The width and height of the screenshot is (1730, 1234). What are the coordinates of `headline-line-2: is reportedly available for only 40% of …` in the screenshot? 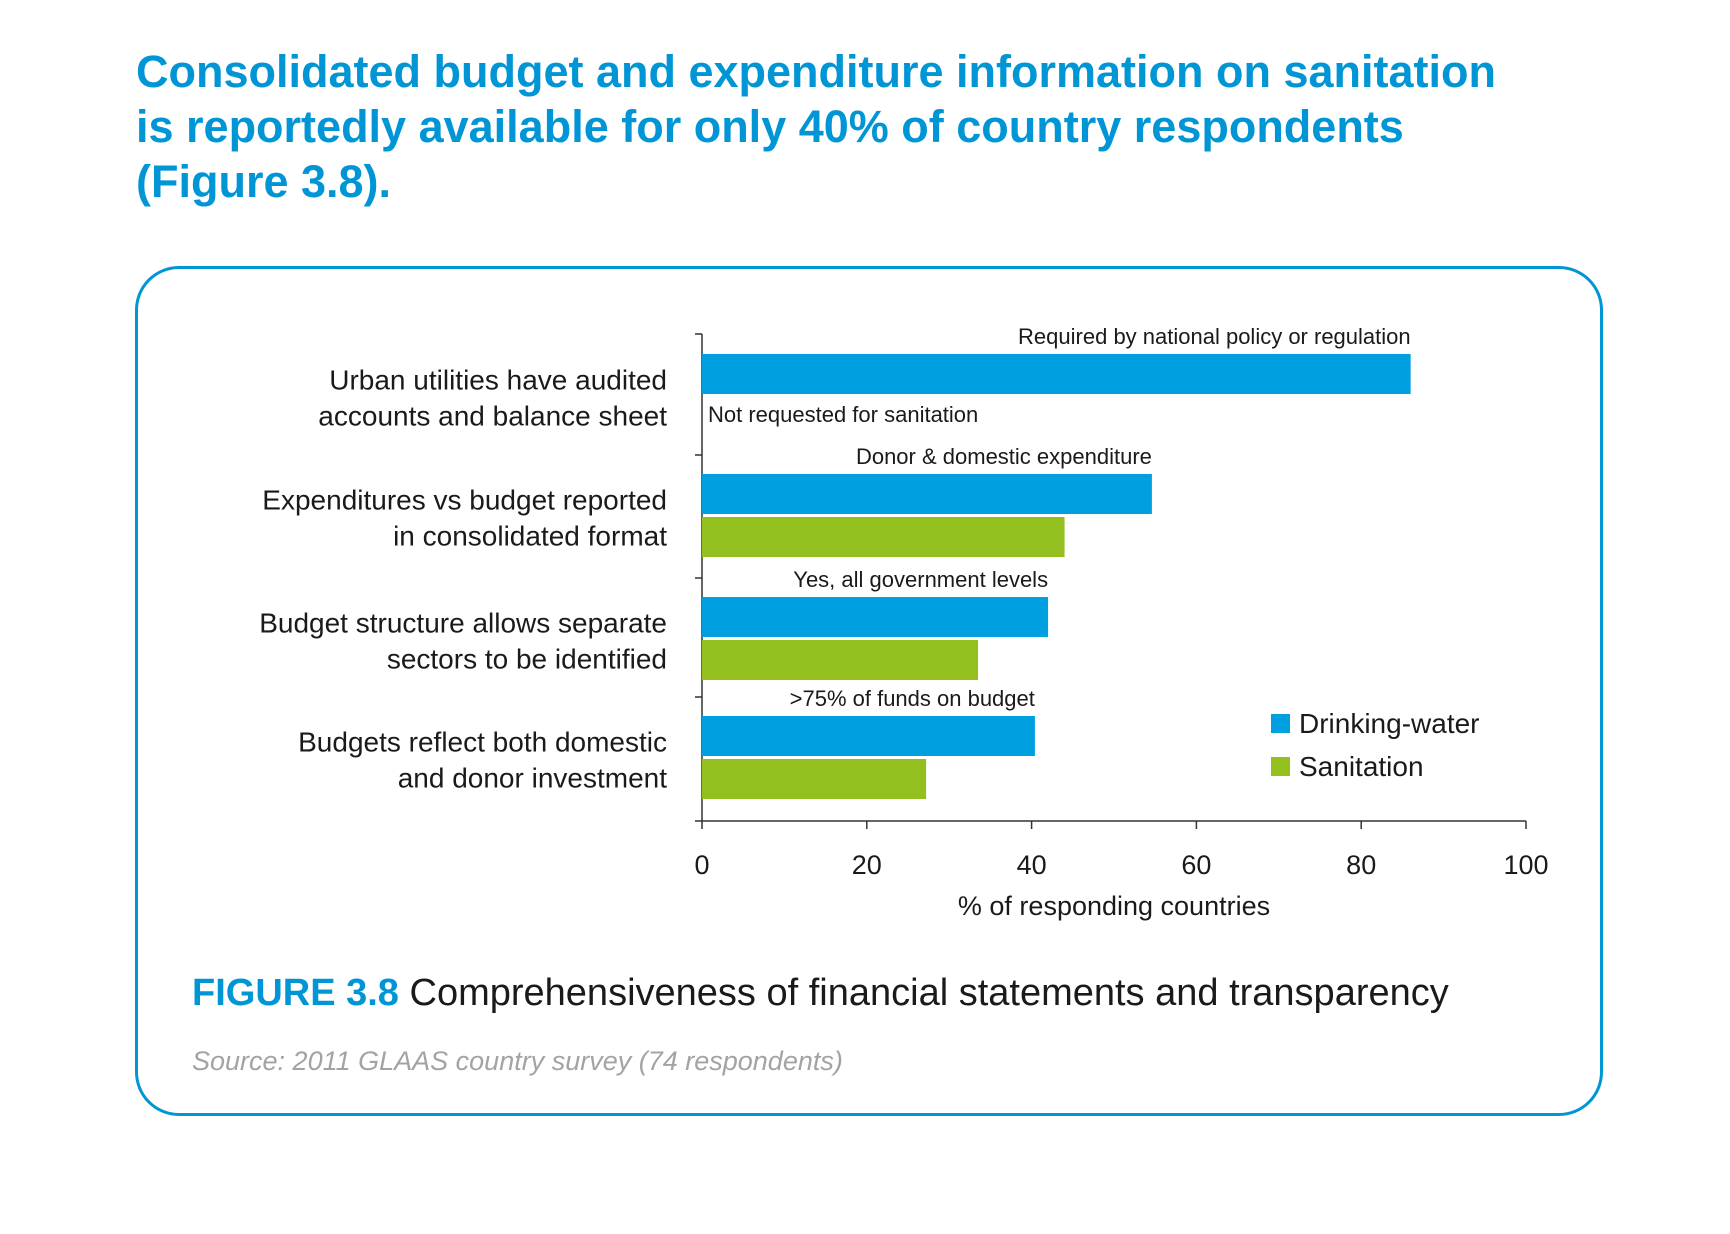 It's located at (770, 126).